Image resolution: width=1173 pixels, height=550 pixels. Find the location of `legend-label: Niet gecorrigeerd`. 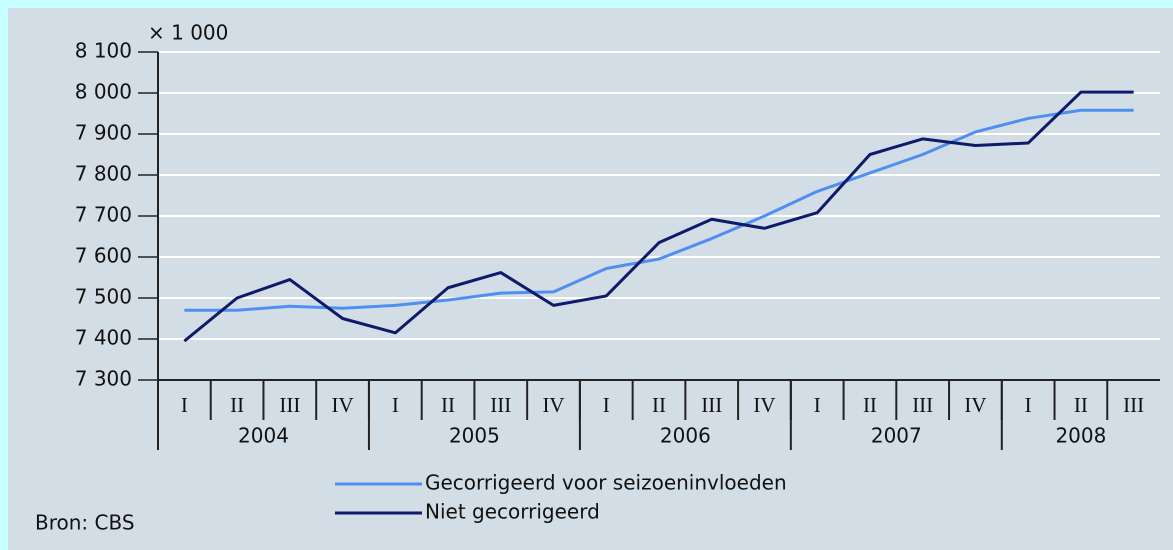

legend-label: Niet gecorrigeerd is located at coordinates (512, 512).